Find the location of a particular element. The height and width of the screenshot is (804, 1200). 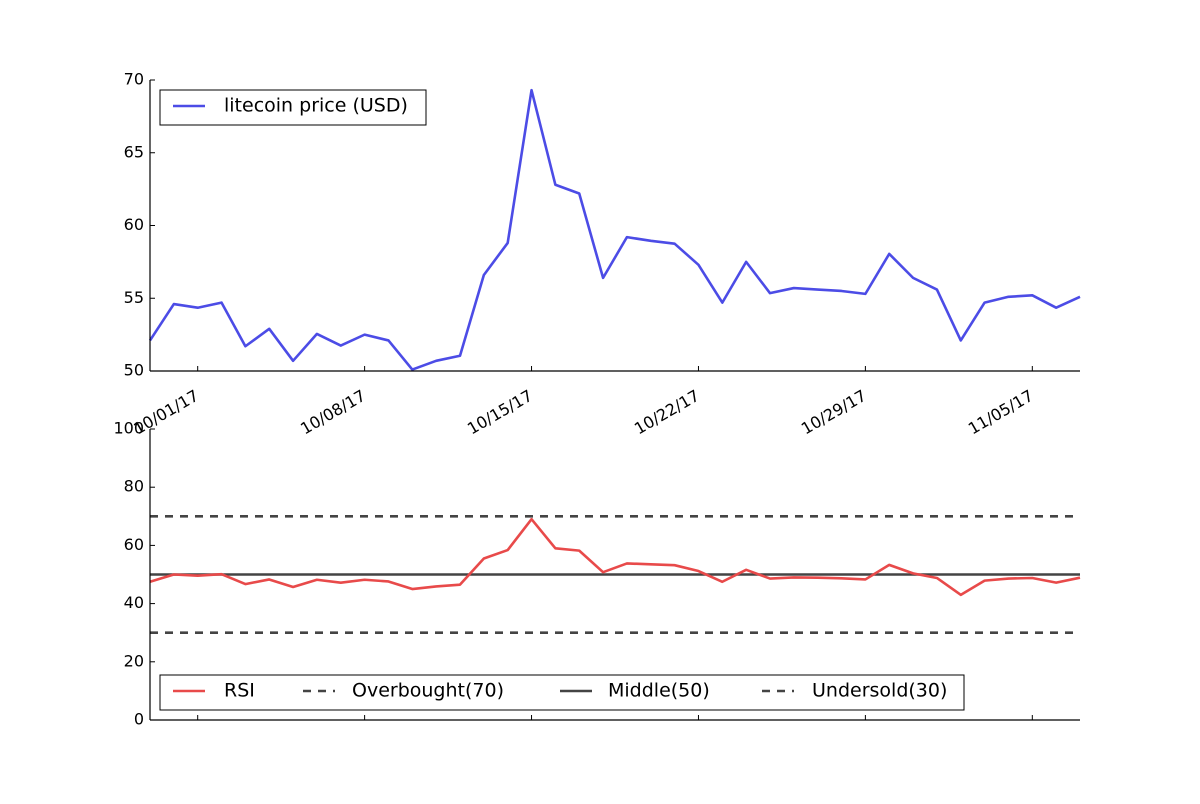

rsi-y-tick-label: 60 is located at coordinates (134, 544).